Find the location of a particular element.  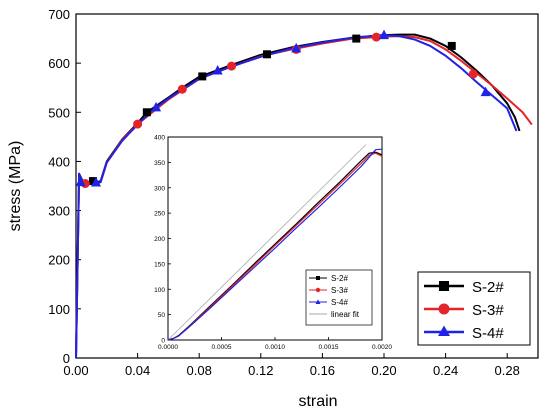

y-tick-label: 600 is located at coordinates (59, 63).